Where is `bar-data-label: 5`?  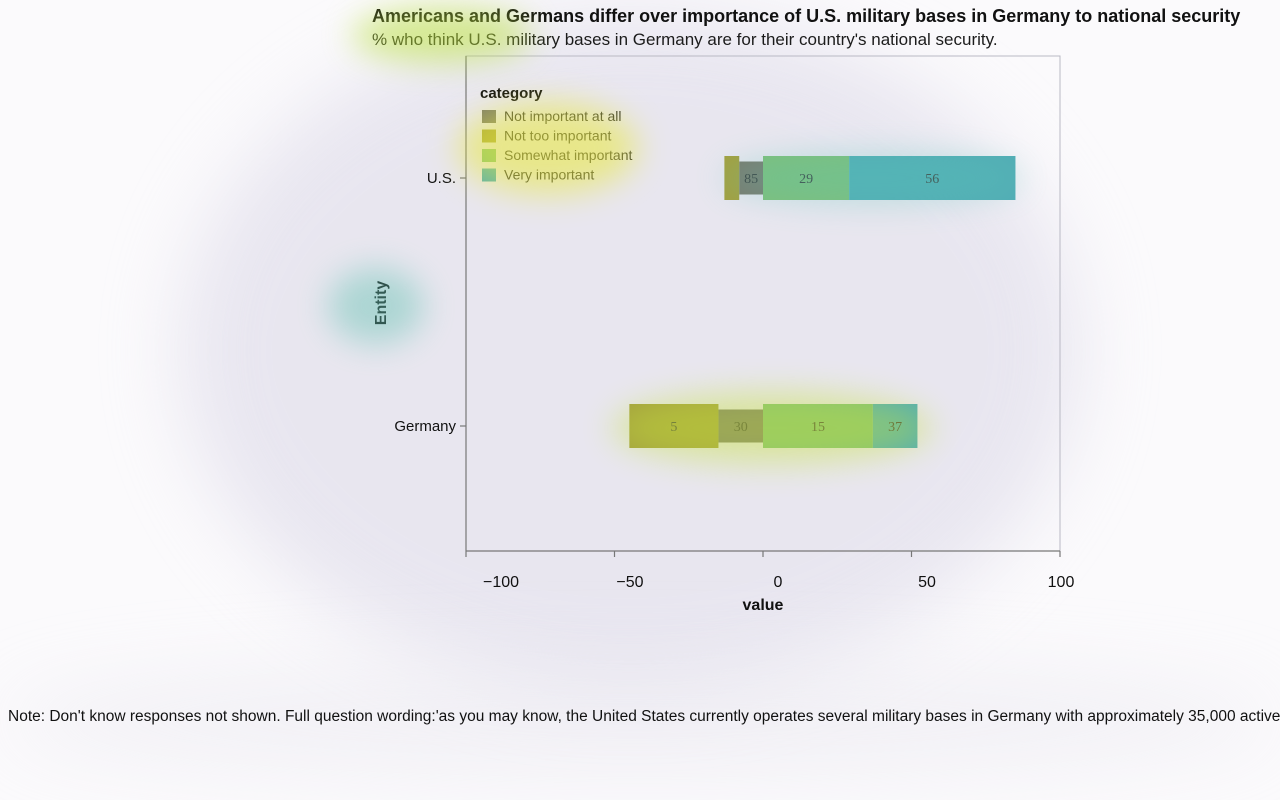 bar-data-label: 5 is located at coordinates (673, 427).